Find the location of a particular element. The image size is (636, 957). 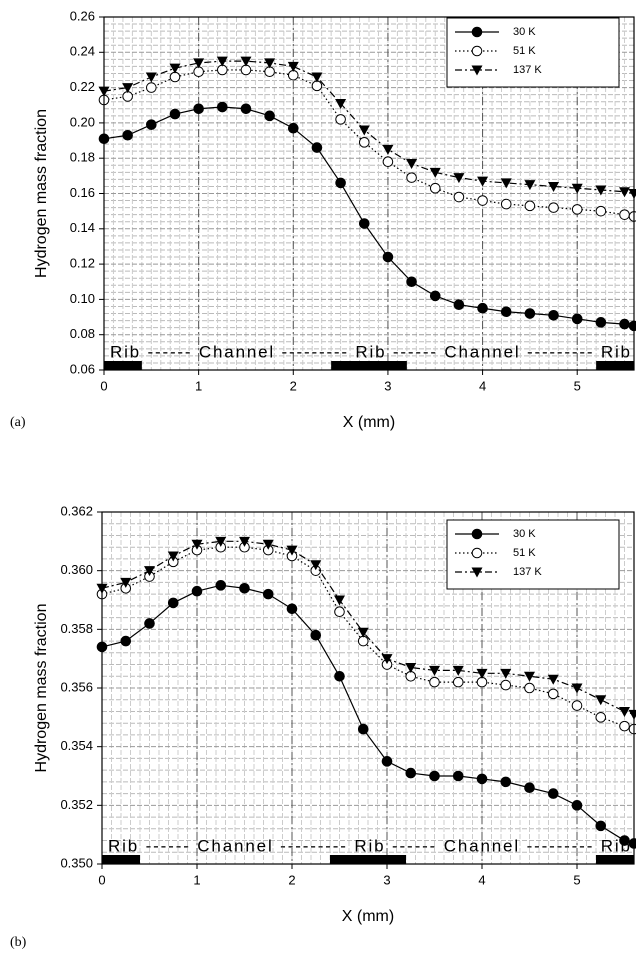

x-tick-label: 3 is located at coordinates (387, 385).